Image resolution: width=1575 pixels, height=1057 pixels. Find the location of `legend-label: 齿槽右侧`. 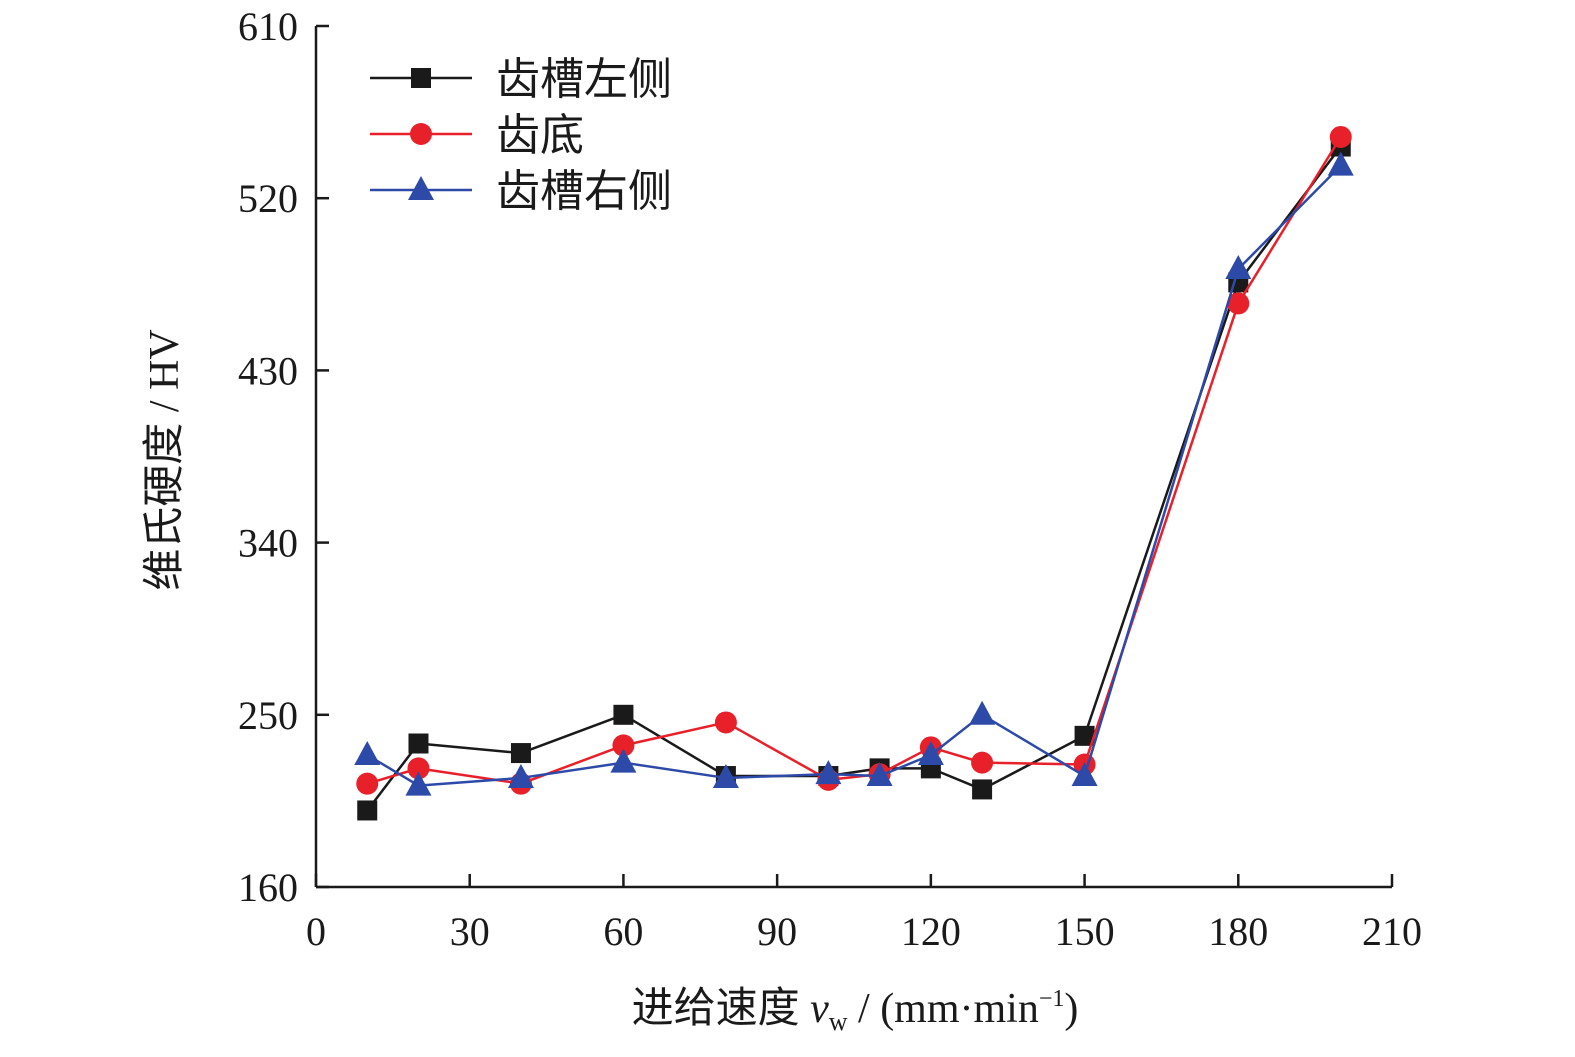

legend-label: 齿槽右侧 is located at coordinates (584, 191).